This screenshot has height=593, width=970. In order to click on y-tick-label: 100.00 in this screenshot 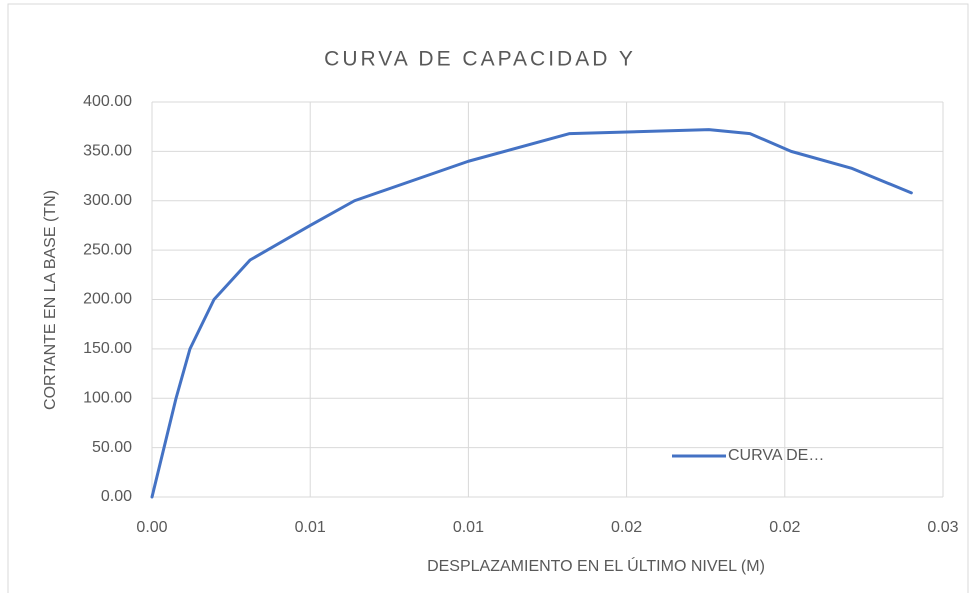, I will do `click(107, 397)`.